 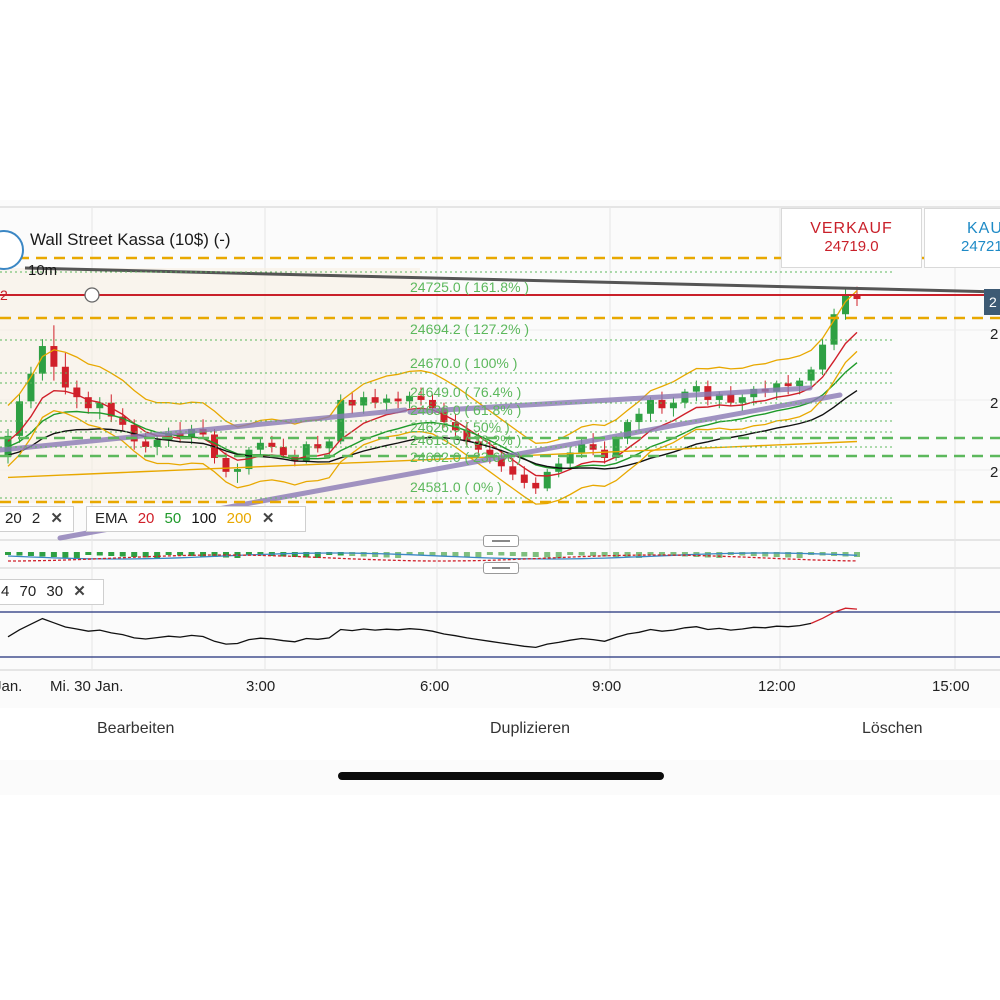 I want to click on fib-level-label: 24670.0 ( 100% ), so click(x=463, y=363).